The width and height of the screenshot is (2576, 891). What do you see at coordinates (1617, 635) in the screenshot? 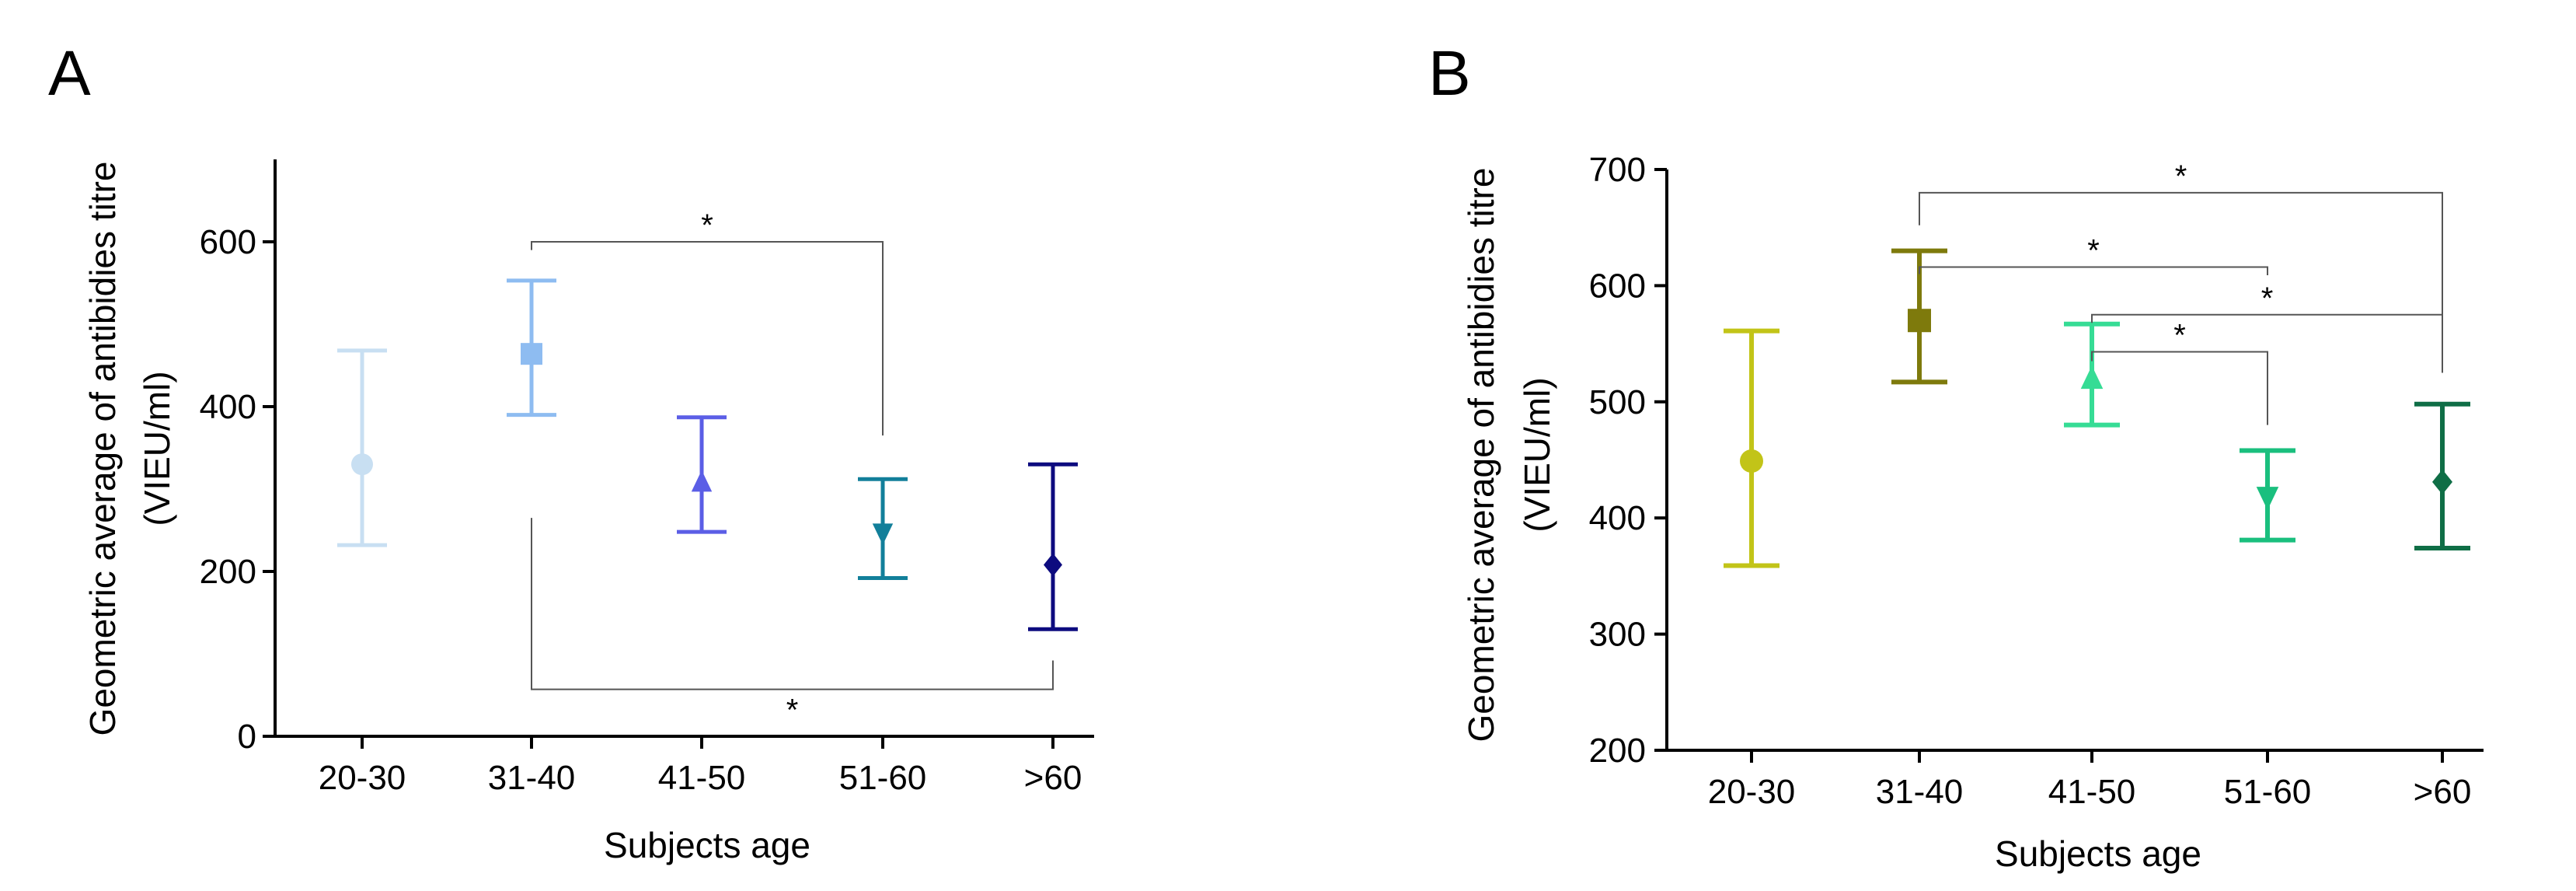
I see `y-tick-label: 300` at bounding box center [1617, 635].